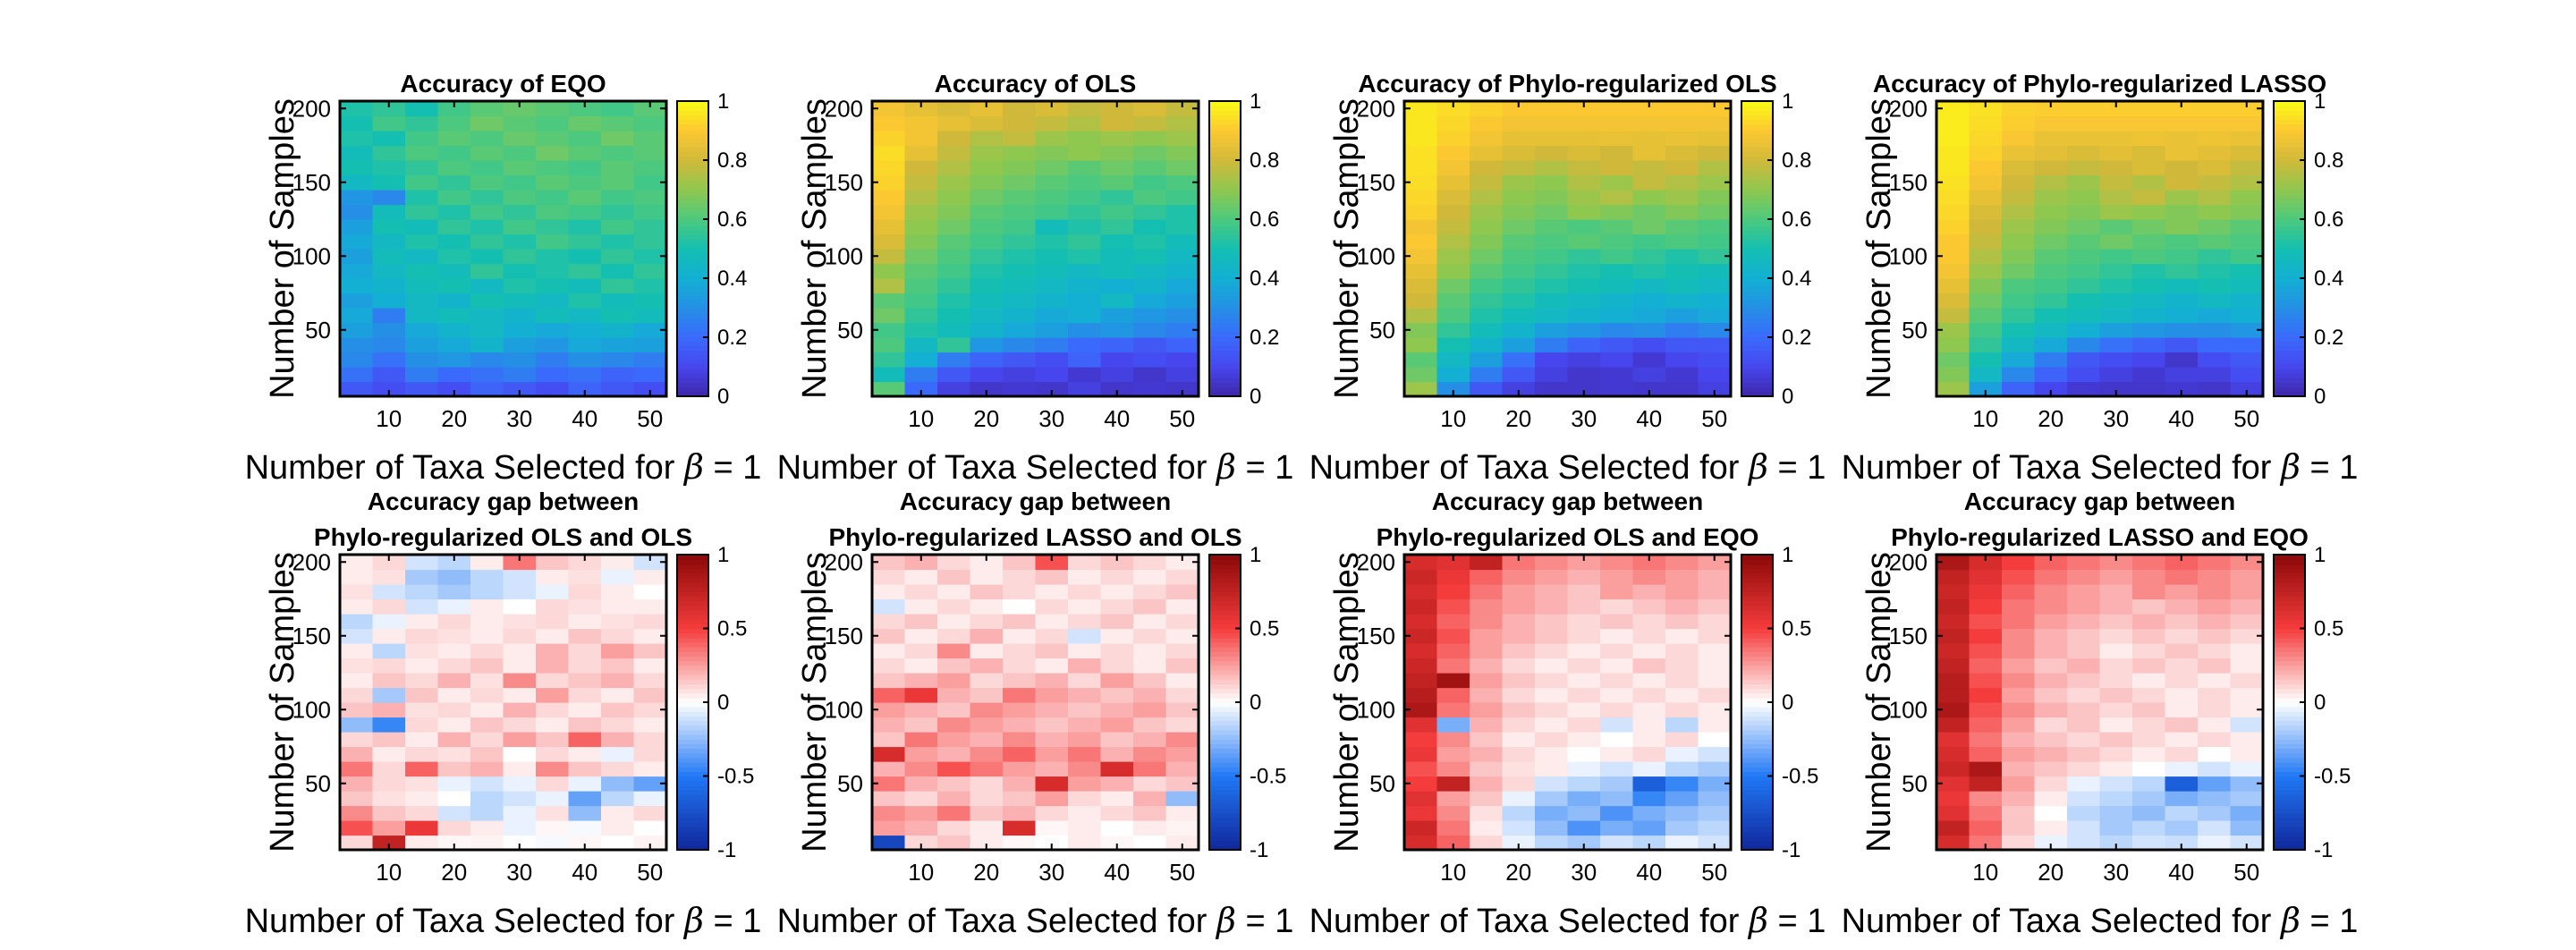  I want to click on x-tick-label: 50, so click(1182, 418).